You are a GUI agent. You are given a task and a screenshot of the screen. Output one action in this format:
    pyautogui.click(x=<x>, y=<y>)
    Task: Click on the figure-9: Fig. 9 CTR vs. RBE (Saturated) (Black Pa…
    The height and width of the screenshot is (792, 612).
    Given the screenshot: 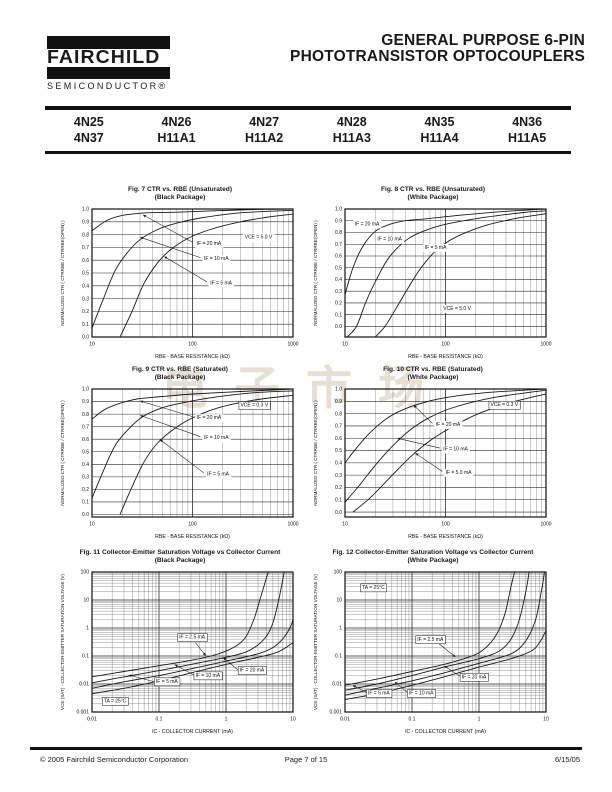 What is the action you would take?
    pyautogui.click(x=180, y=456)
    